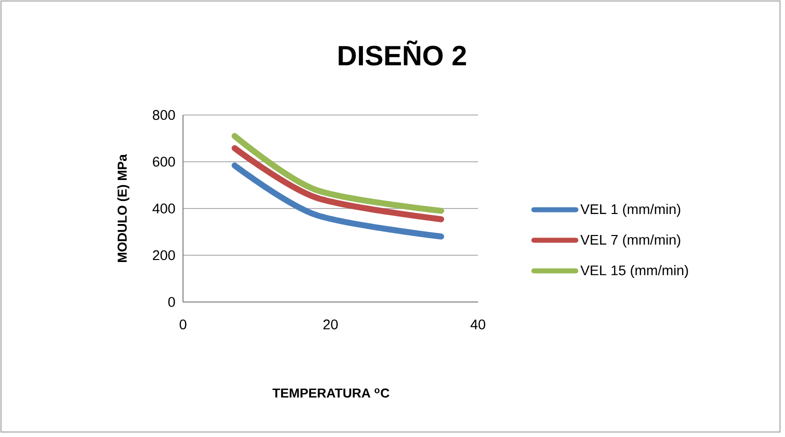  What do you see at coordinates (331, 393) in the screenshot?
I see `x-axis-title: TEMPERATURA $^{o}$C` at bounding box center [331, 393].